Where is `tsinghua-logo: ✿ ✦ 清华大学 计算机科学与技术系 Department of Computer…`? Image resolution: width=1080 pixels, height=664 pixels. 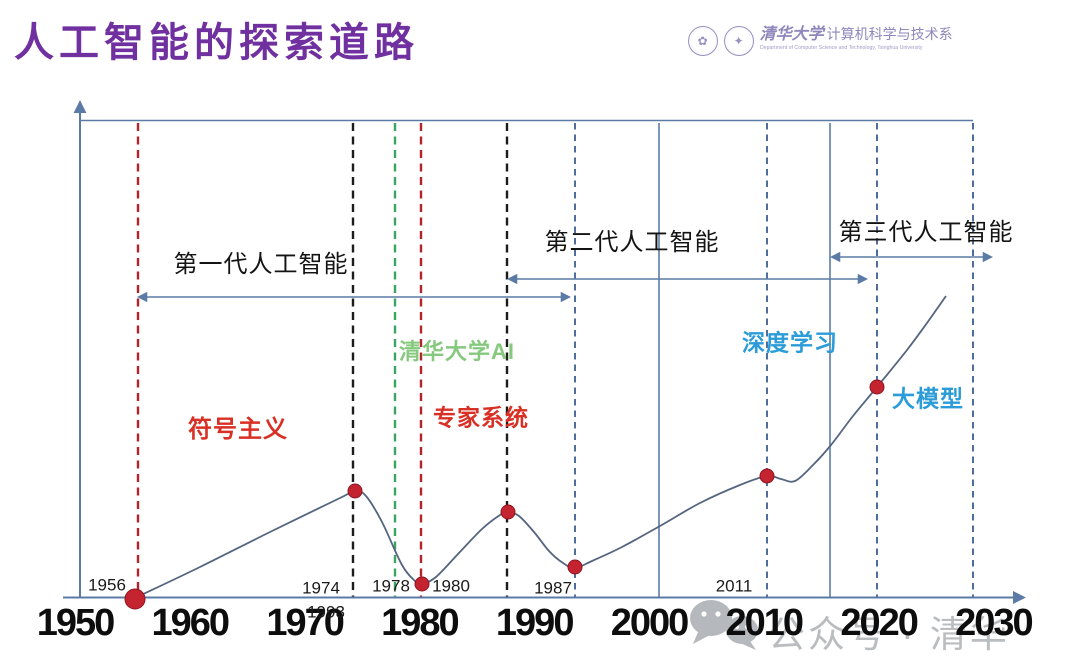
tsinghua-logo: ✿ ✦ 清华大学 计算机科学与技术系 Department of Computer… is located at coordinates (879, 41).